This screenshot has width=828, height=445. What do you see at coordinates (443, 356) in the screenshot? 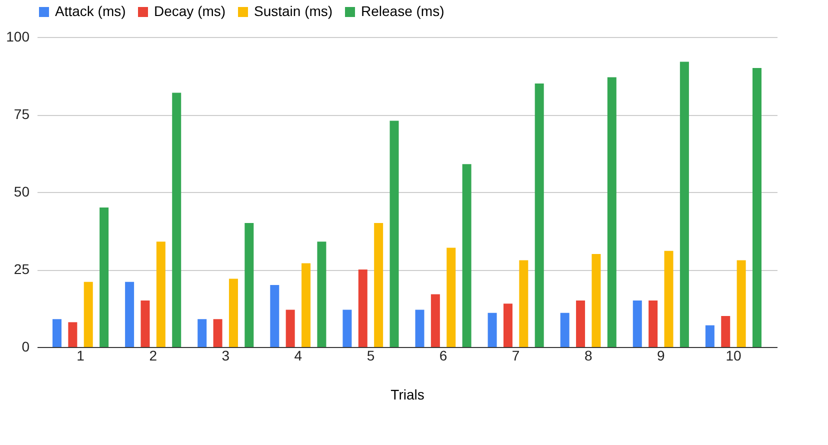
I see `x-tick-label: 6` at bounding box center [443, 356].